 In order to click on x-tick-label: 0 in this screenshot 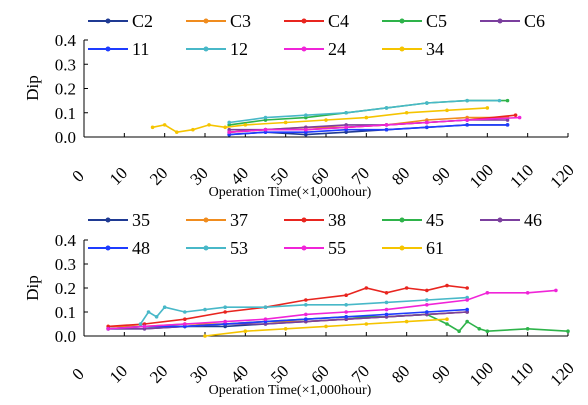, I will do `click(77, 373)`.